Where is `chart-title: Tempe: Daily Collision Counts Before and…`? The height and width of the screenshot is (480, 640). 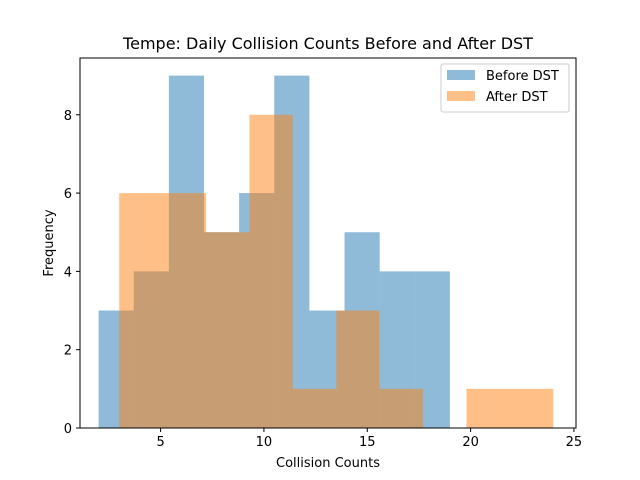
chart-title: Tempe: Daily Collision Counts Before and… is located at coordinates (327, 43).